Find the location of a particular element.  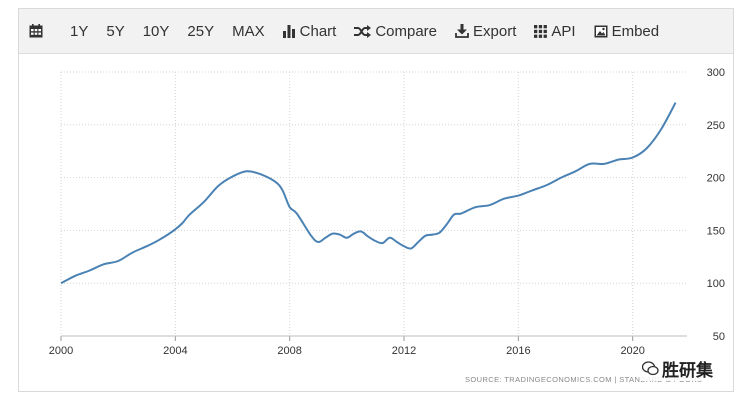

embed-button: Embed is located at coordinates (627, 31).